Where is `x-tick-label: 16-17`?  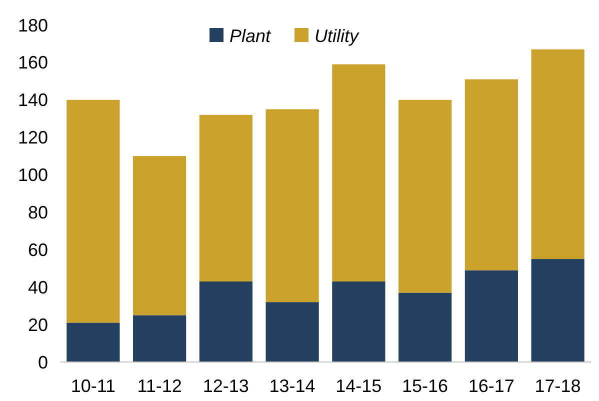 x-tick-label: 16-17 is located at coordinates (491, 386).